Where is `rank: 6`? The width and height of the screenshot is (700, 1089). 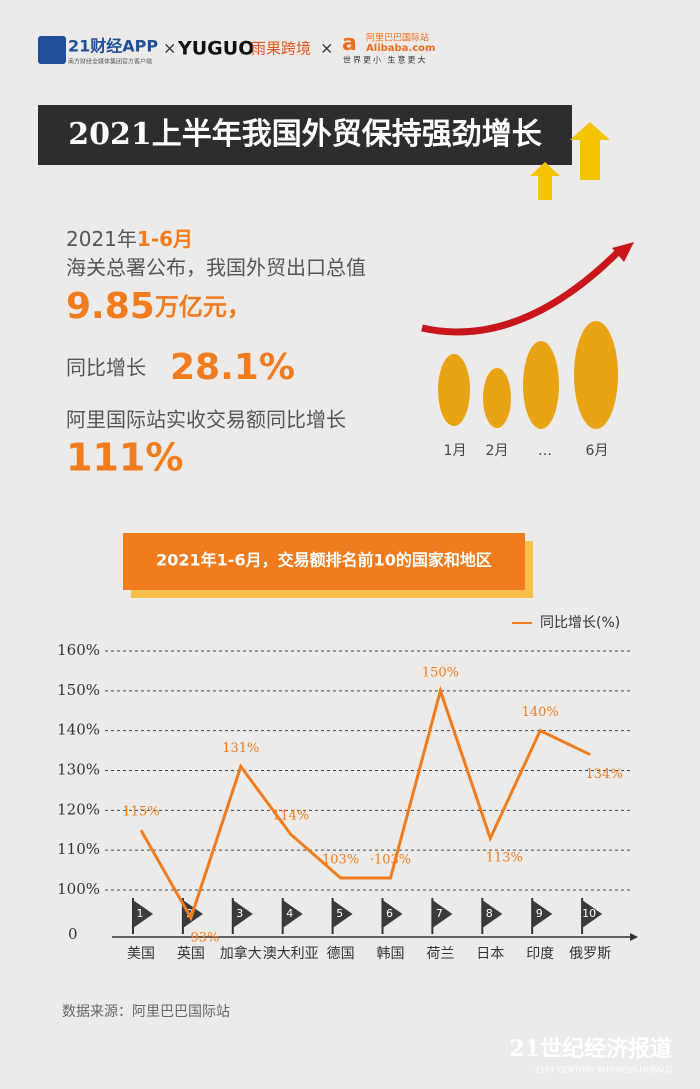
rank: 6 is located at coordinates (389, 913).